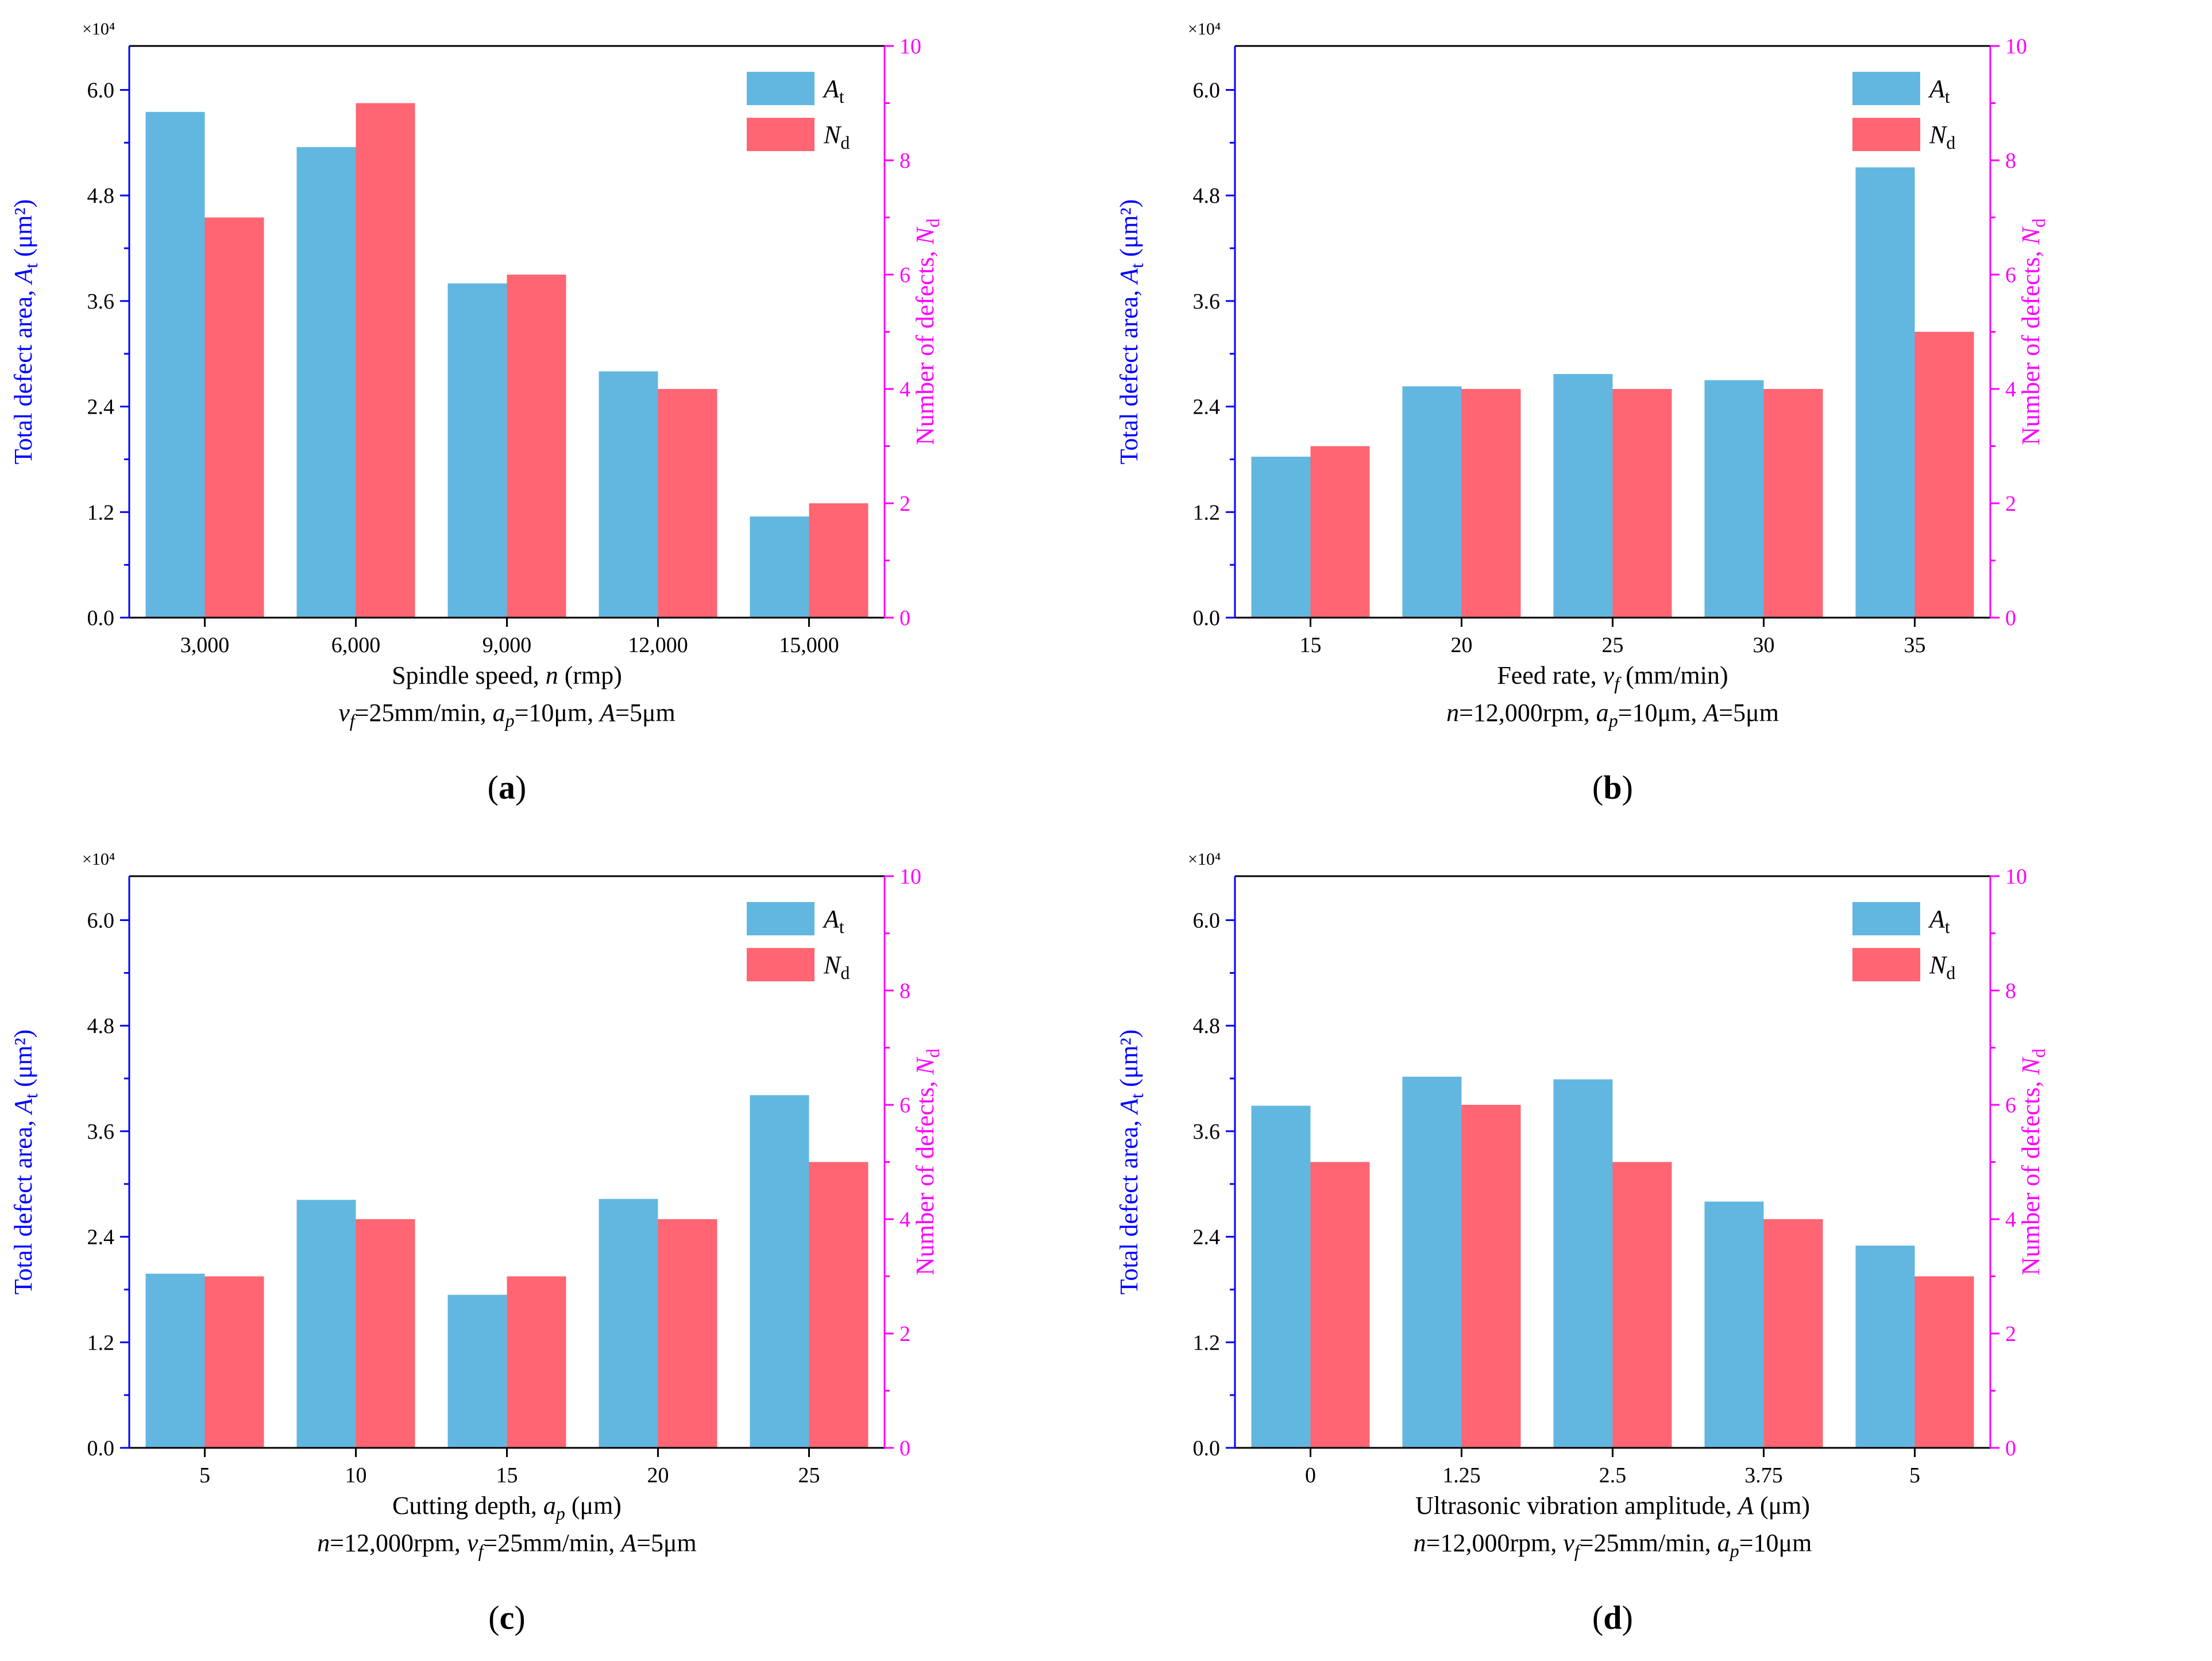 This screenshot has height=1661, width=2212. What do you see at coordinates (1311, 1475) in the screenshot?
I see `x-tick-label: 0` at bounding box center [1311, 1475].